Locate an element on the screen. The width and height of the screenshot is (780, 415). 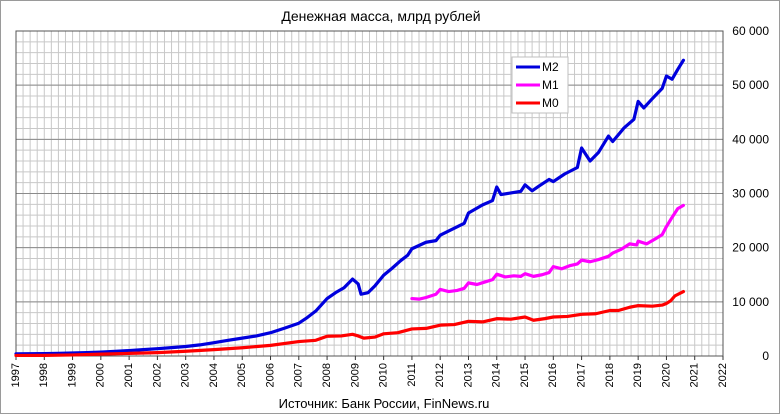
legend-label: М1 is located at coordinates (550, 85).